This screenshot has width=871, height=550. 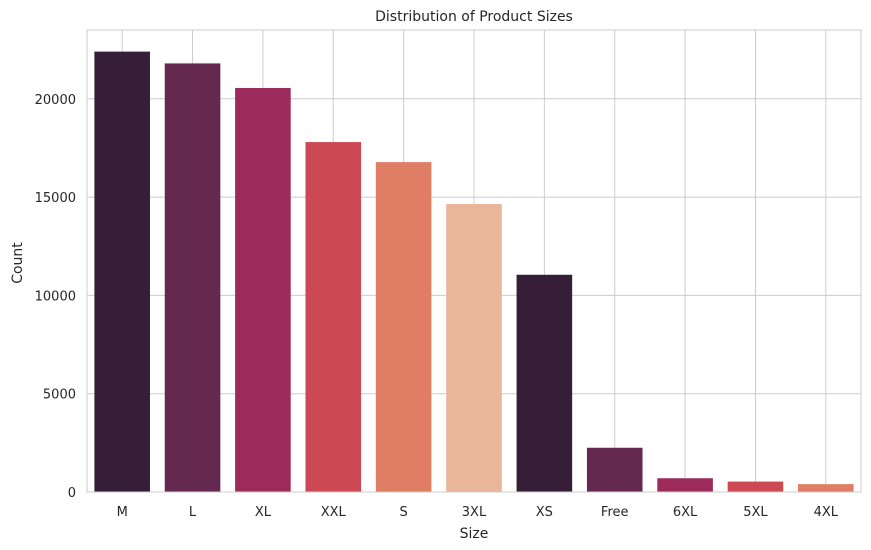 I want to click on y-axis-label: Count, so click(x=18, y=263).